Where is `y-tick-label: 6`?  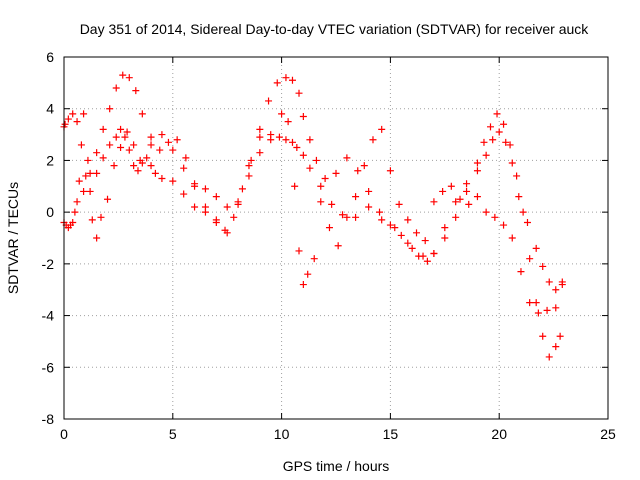 y-tick-label: 6 is located at coordinates (50, 57).